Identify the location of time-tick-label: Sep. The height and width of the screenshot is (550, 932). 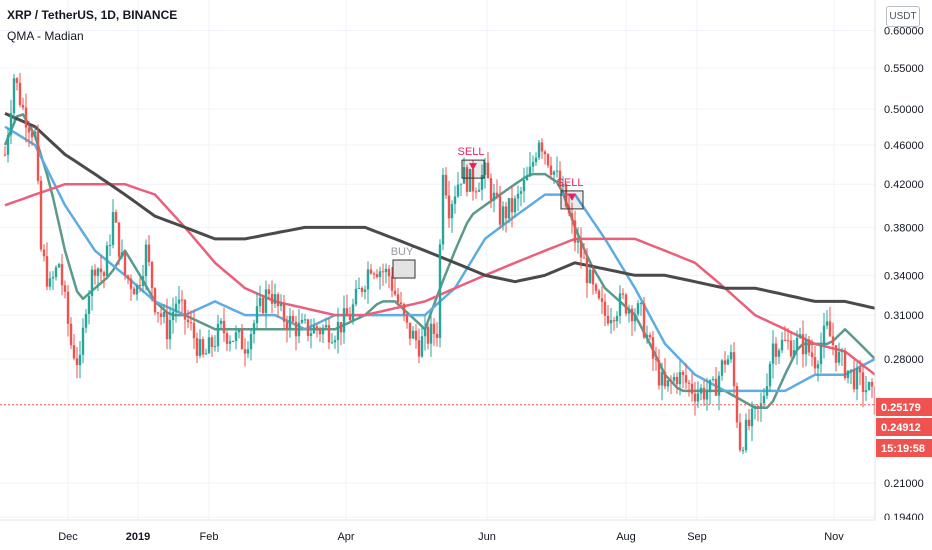
(697, 537).